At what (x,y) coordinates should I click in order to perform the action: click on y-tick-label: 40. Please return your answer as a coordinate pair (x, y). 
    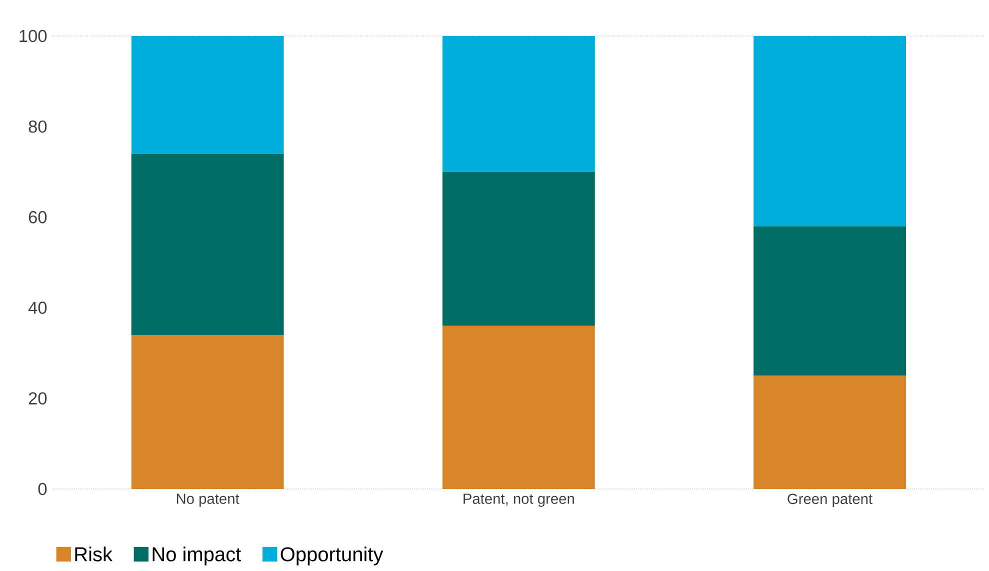
    Looking at the image, I should click on (37, 308).